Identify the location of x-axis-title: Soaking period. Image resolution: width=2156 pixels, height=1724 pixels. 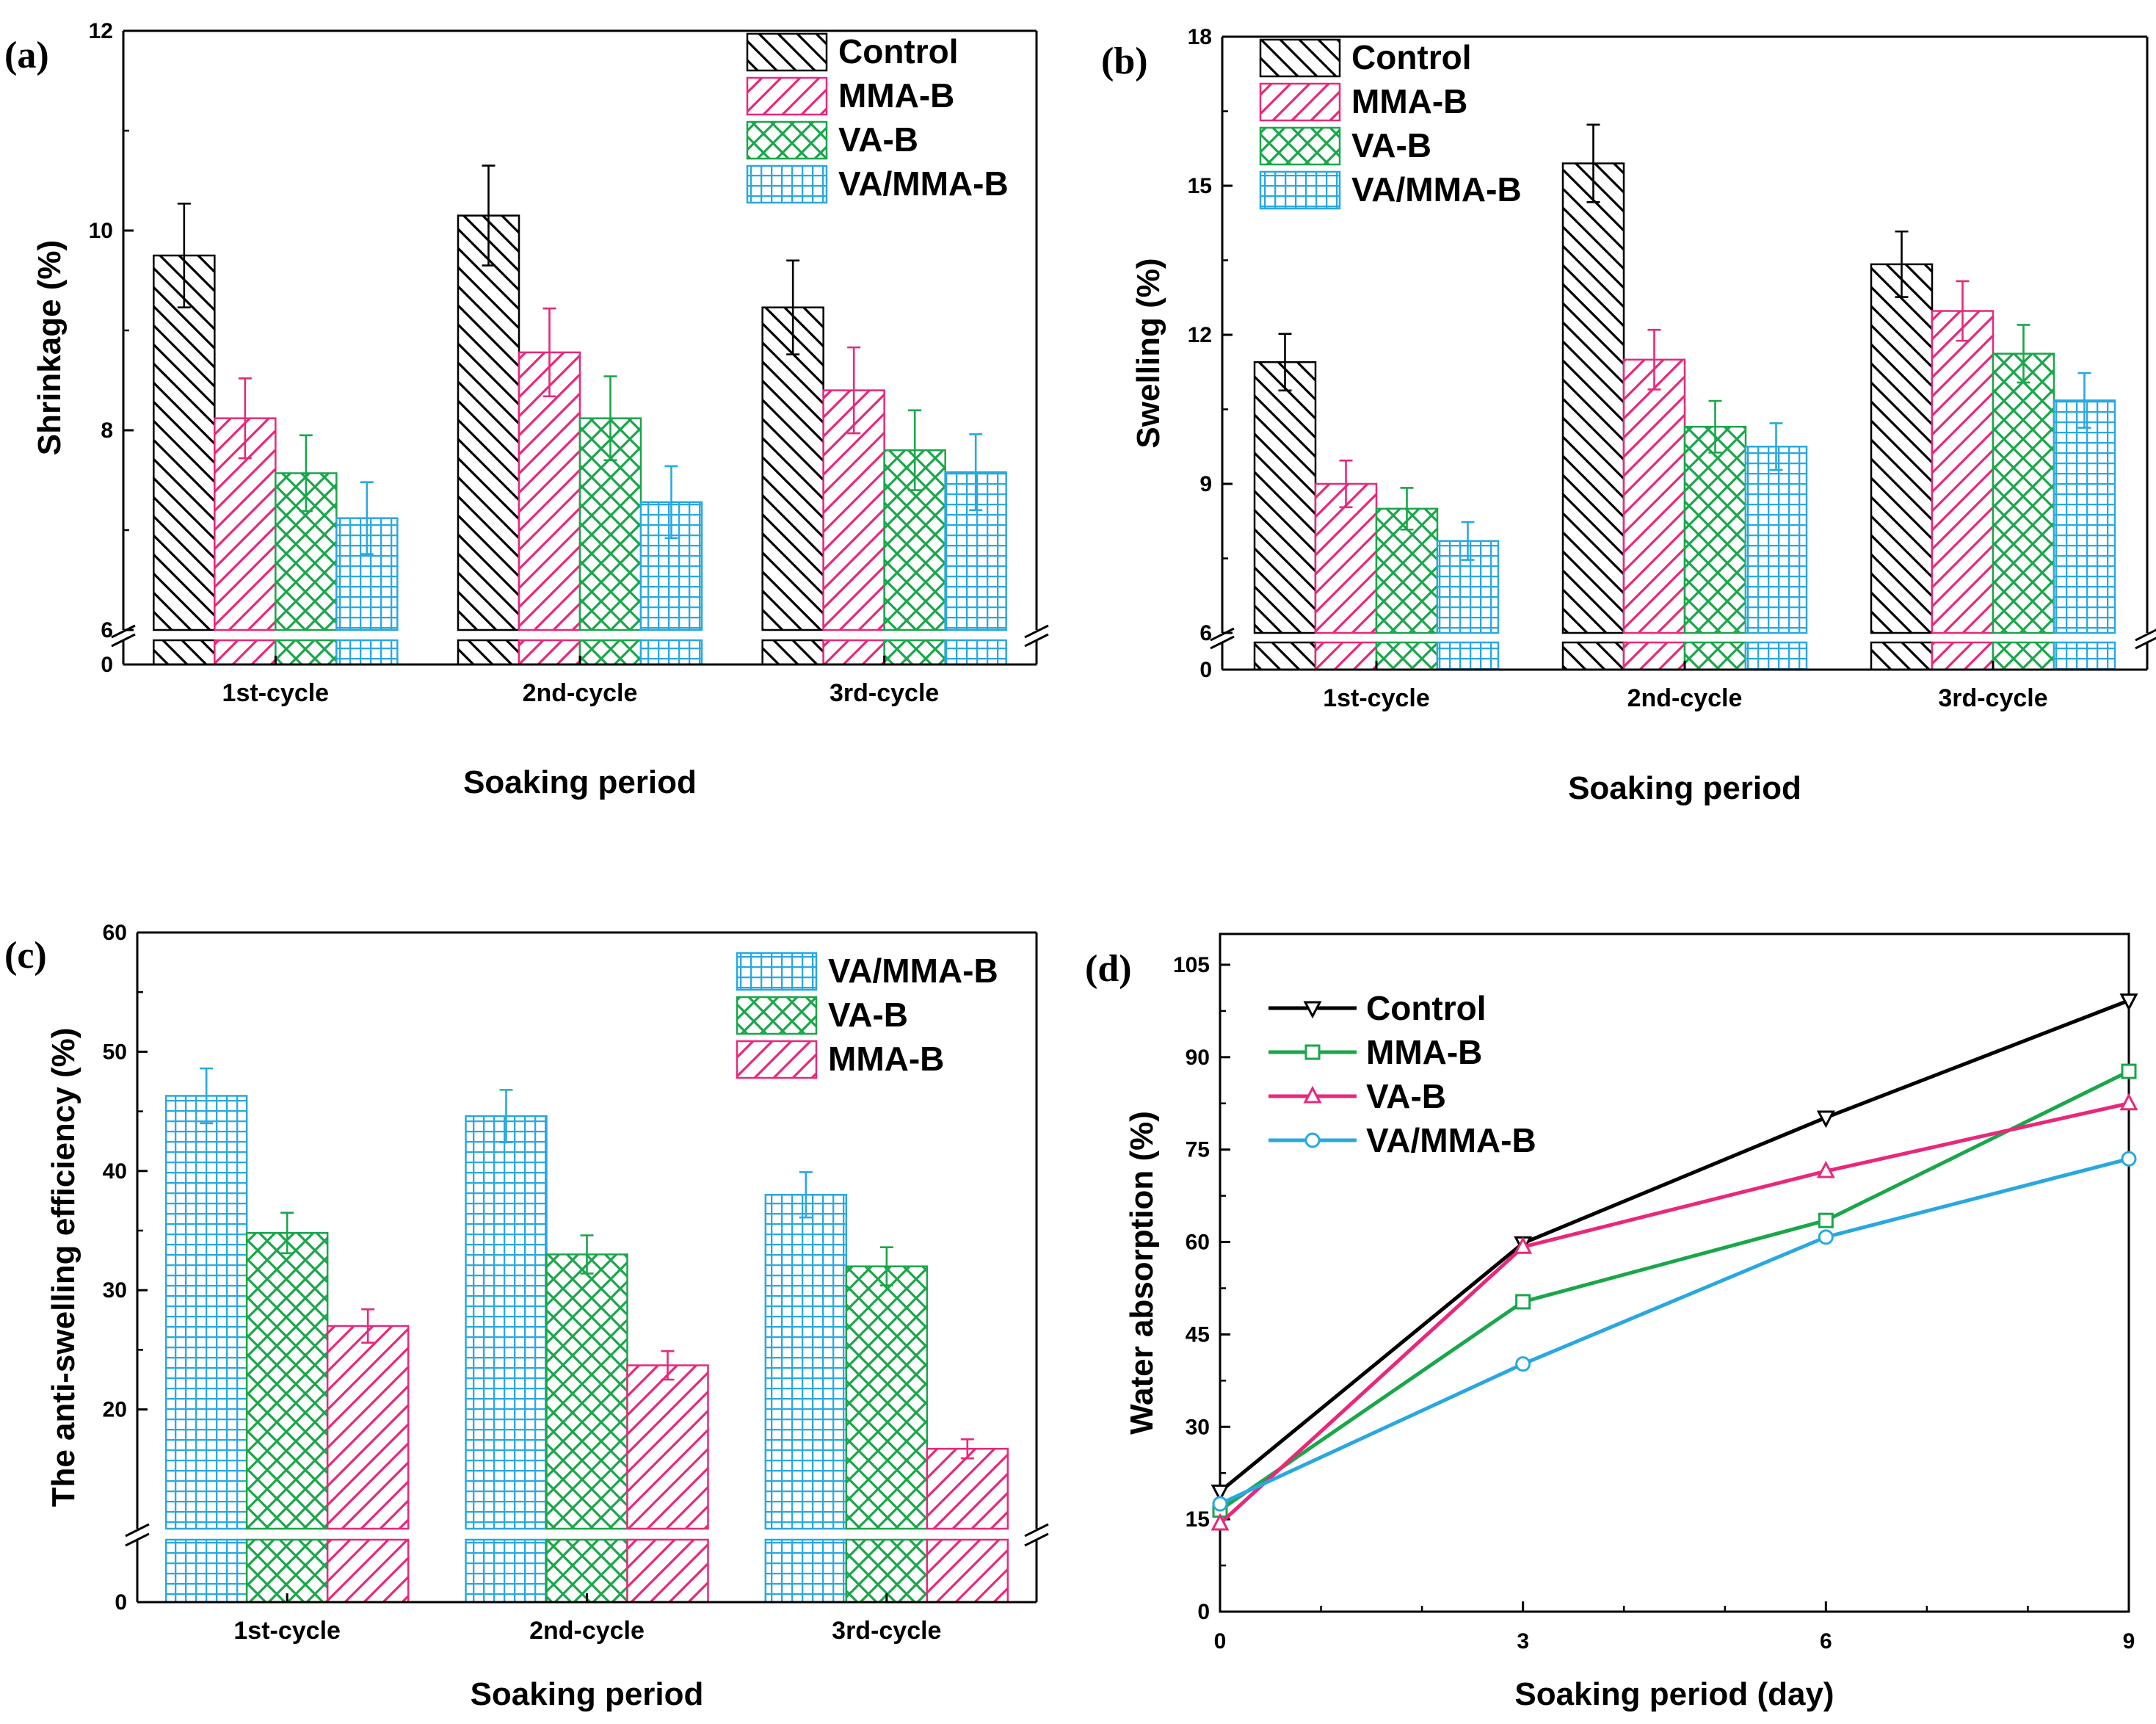
(1684, 788).